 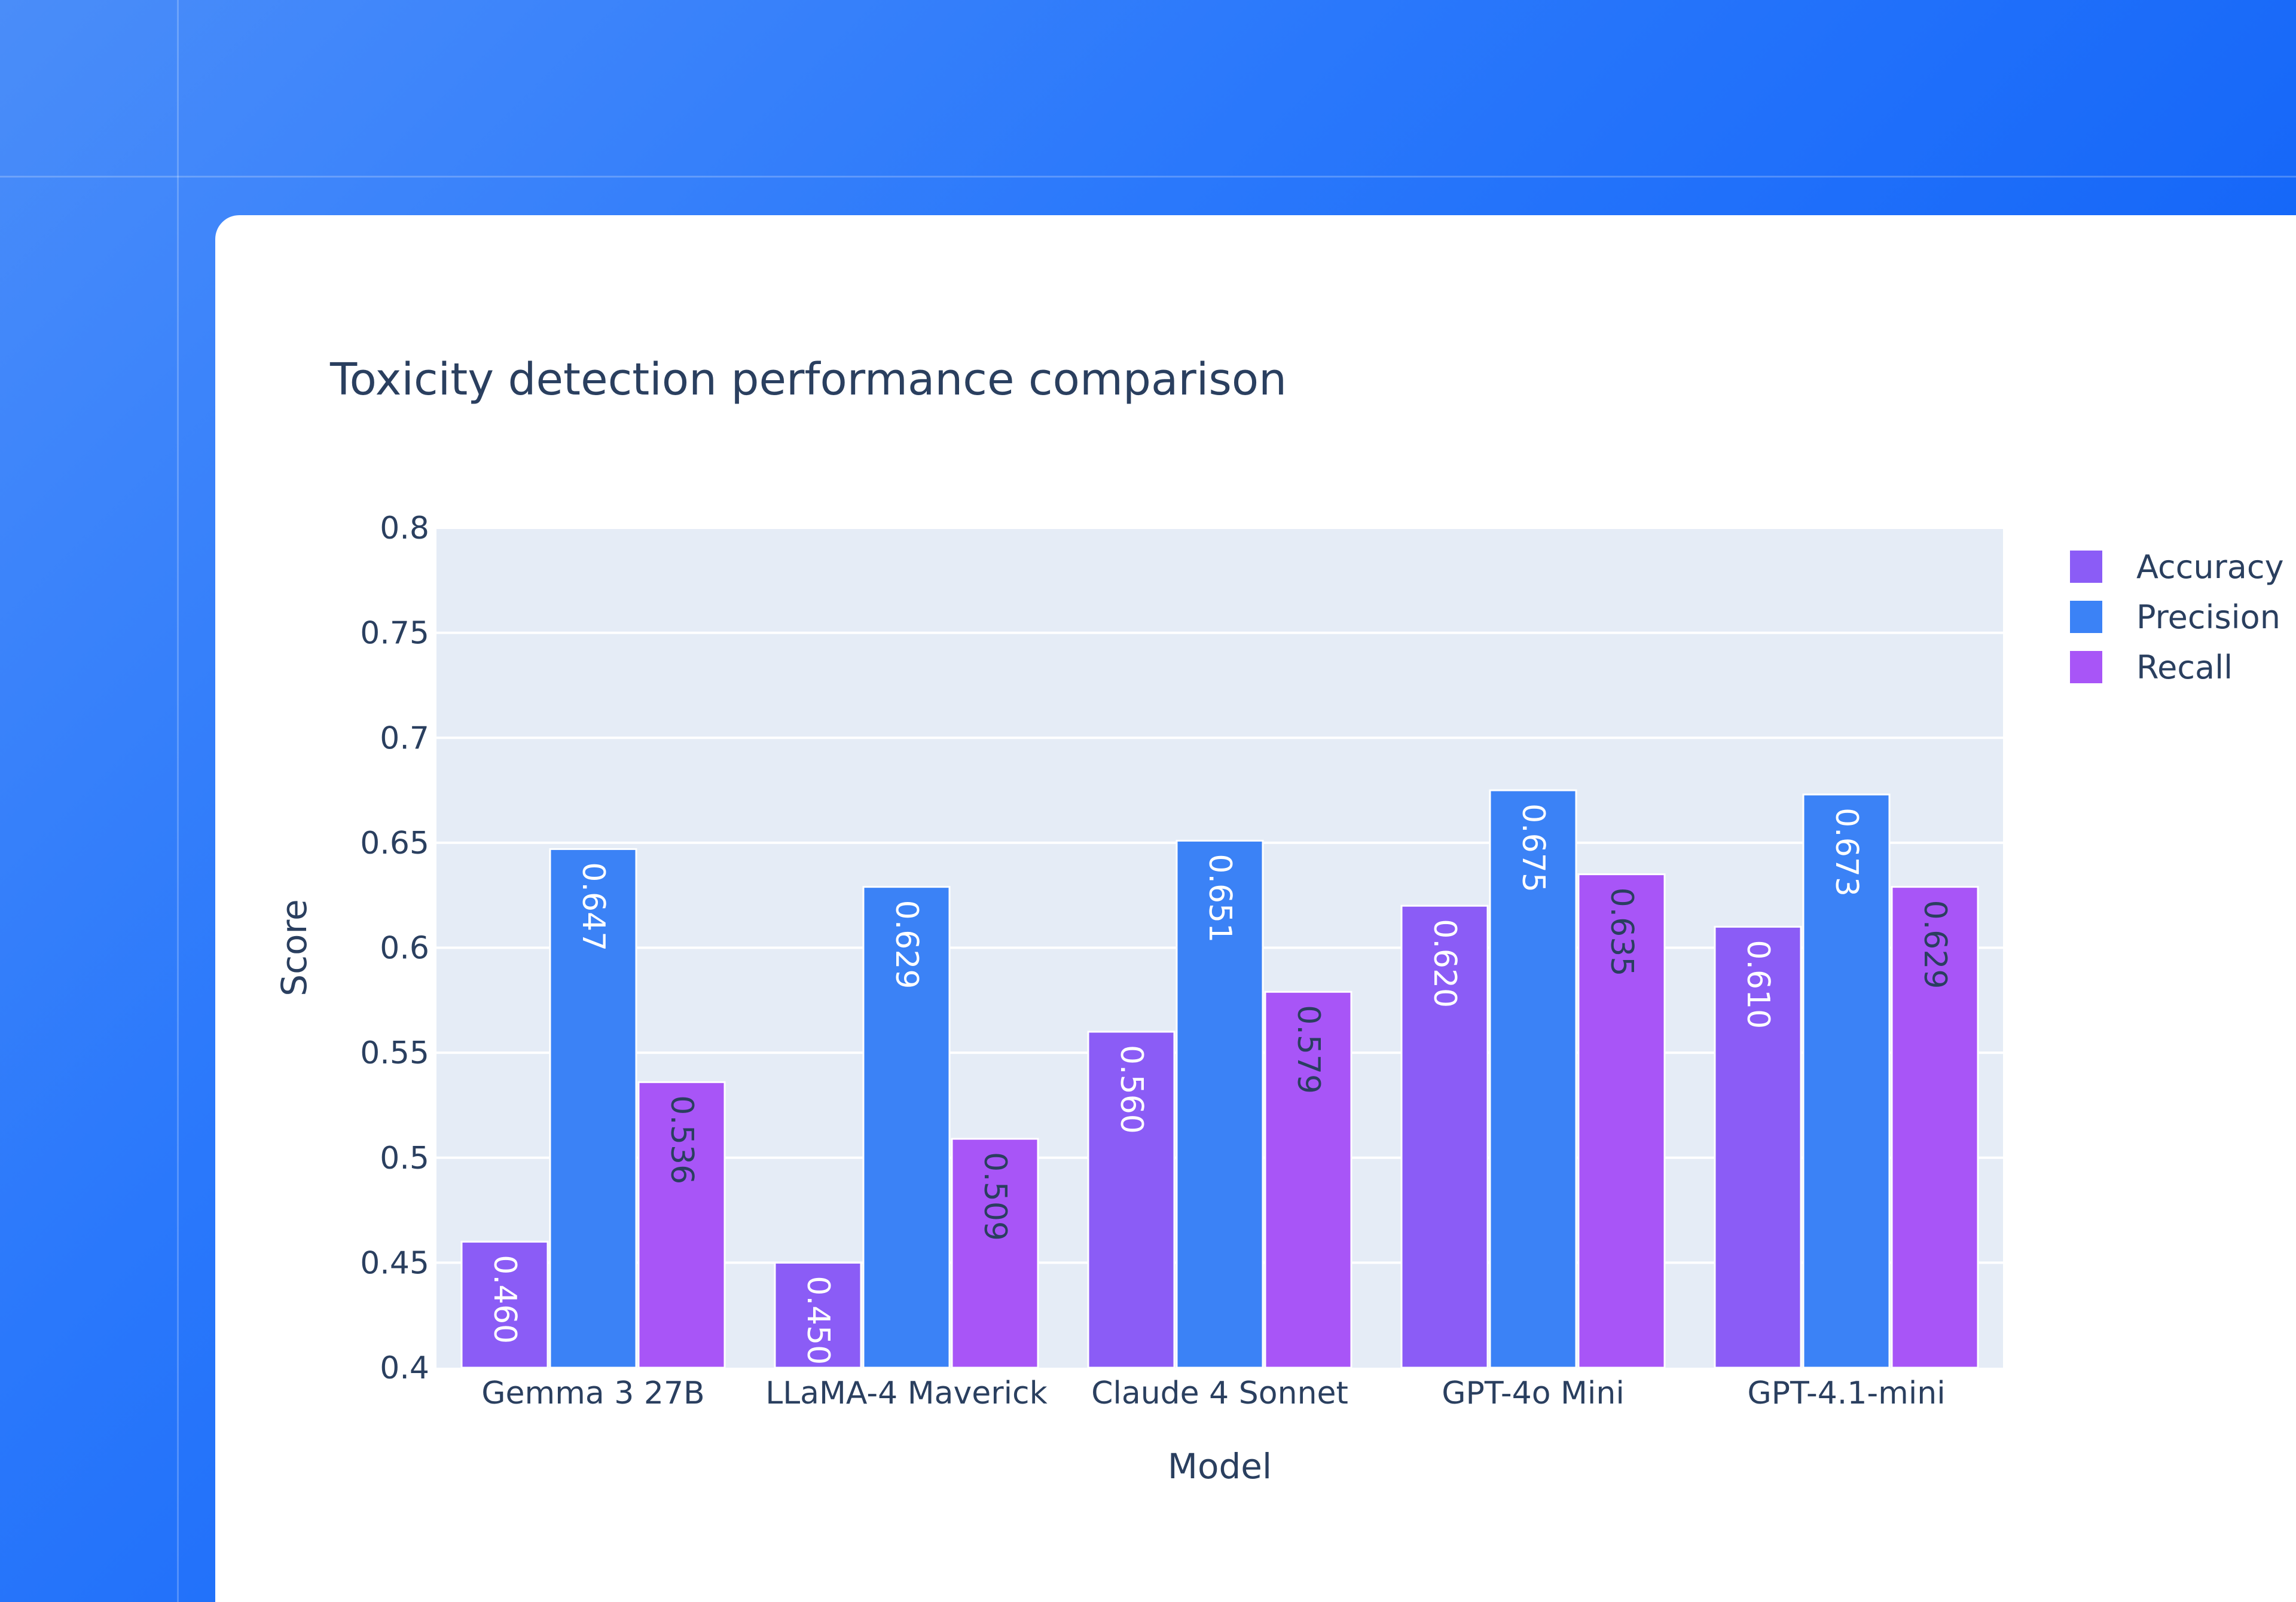 I want to click on y-axis-ticks: 0.4 0.45 0.5 0.55 0.6 0.65 0.7 0.75 0.8, so click(x=394, y=948).